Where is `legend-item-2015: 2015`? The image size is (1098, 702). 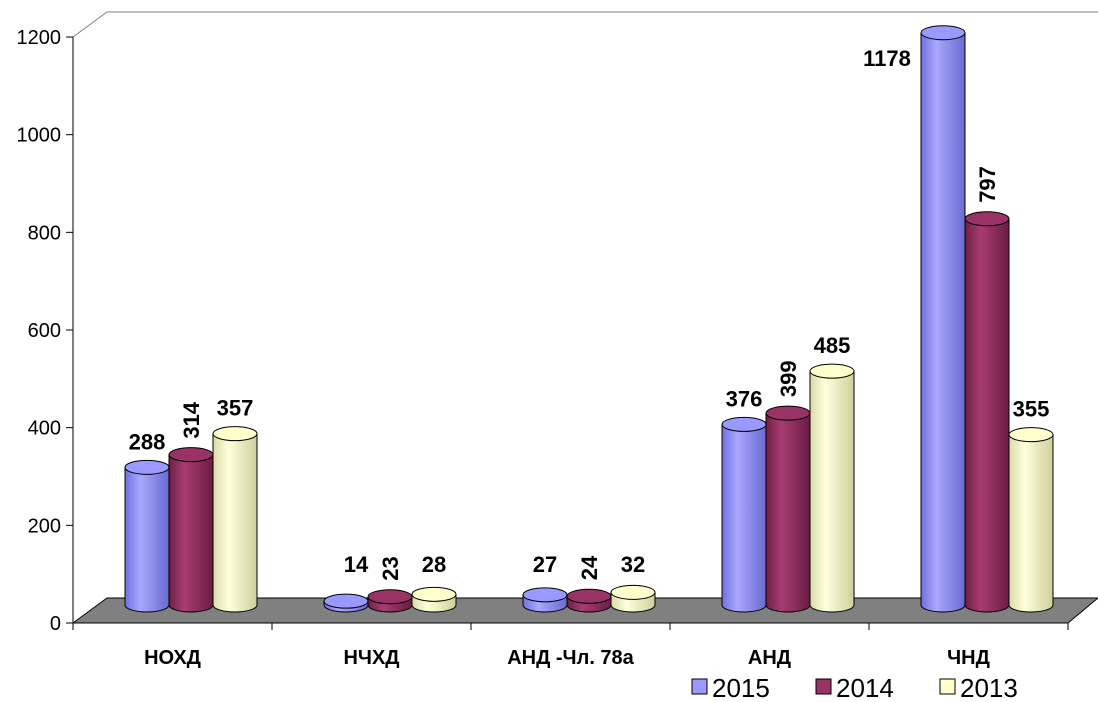
legend-item-2015: 2015 is located at coordinates (730, 687).